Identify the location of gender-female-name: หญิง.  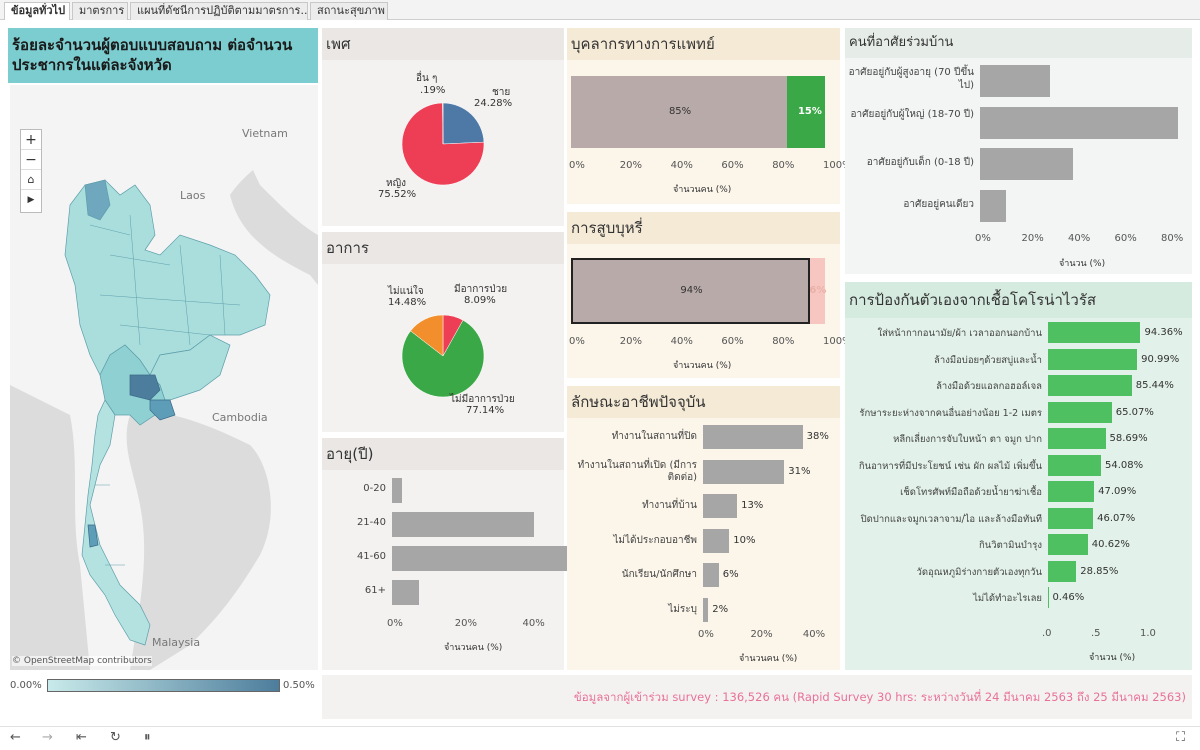
(396, 183).